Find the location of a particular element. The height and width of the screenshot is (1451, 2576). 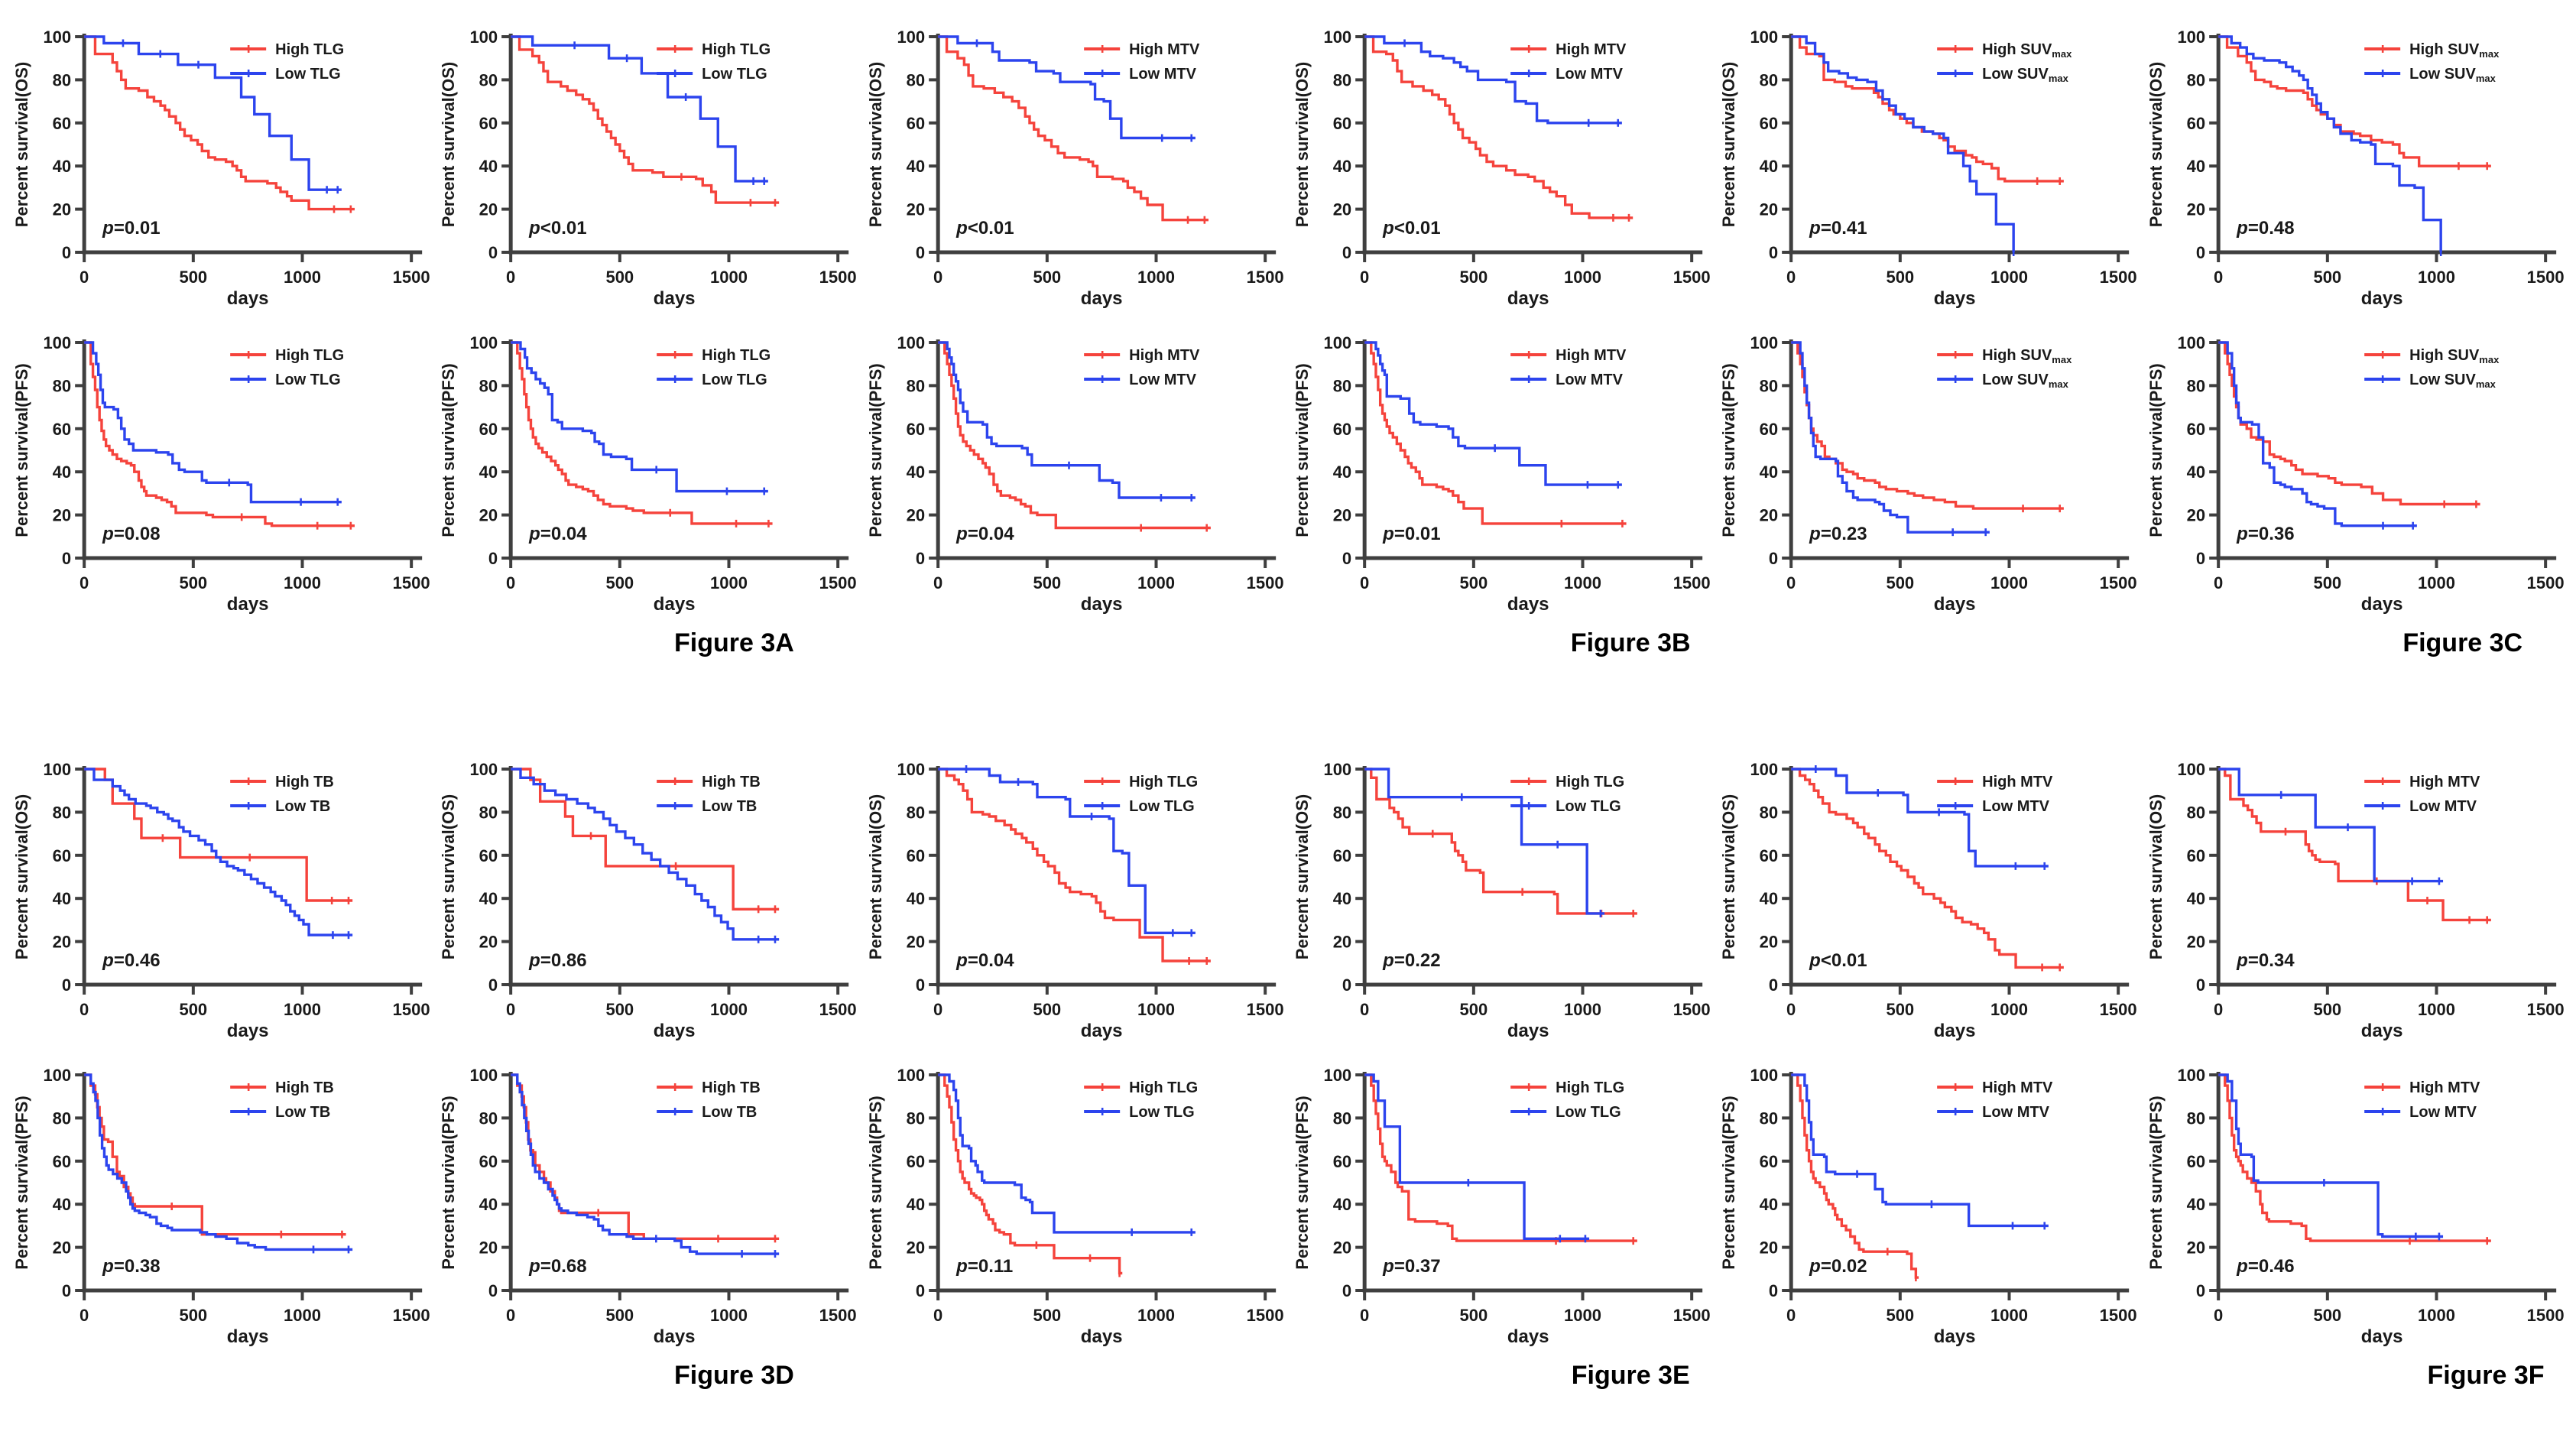

p-value-label: p=0.34 is located at coordinates (2265, 961).